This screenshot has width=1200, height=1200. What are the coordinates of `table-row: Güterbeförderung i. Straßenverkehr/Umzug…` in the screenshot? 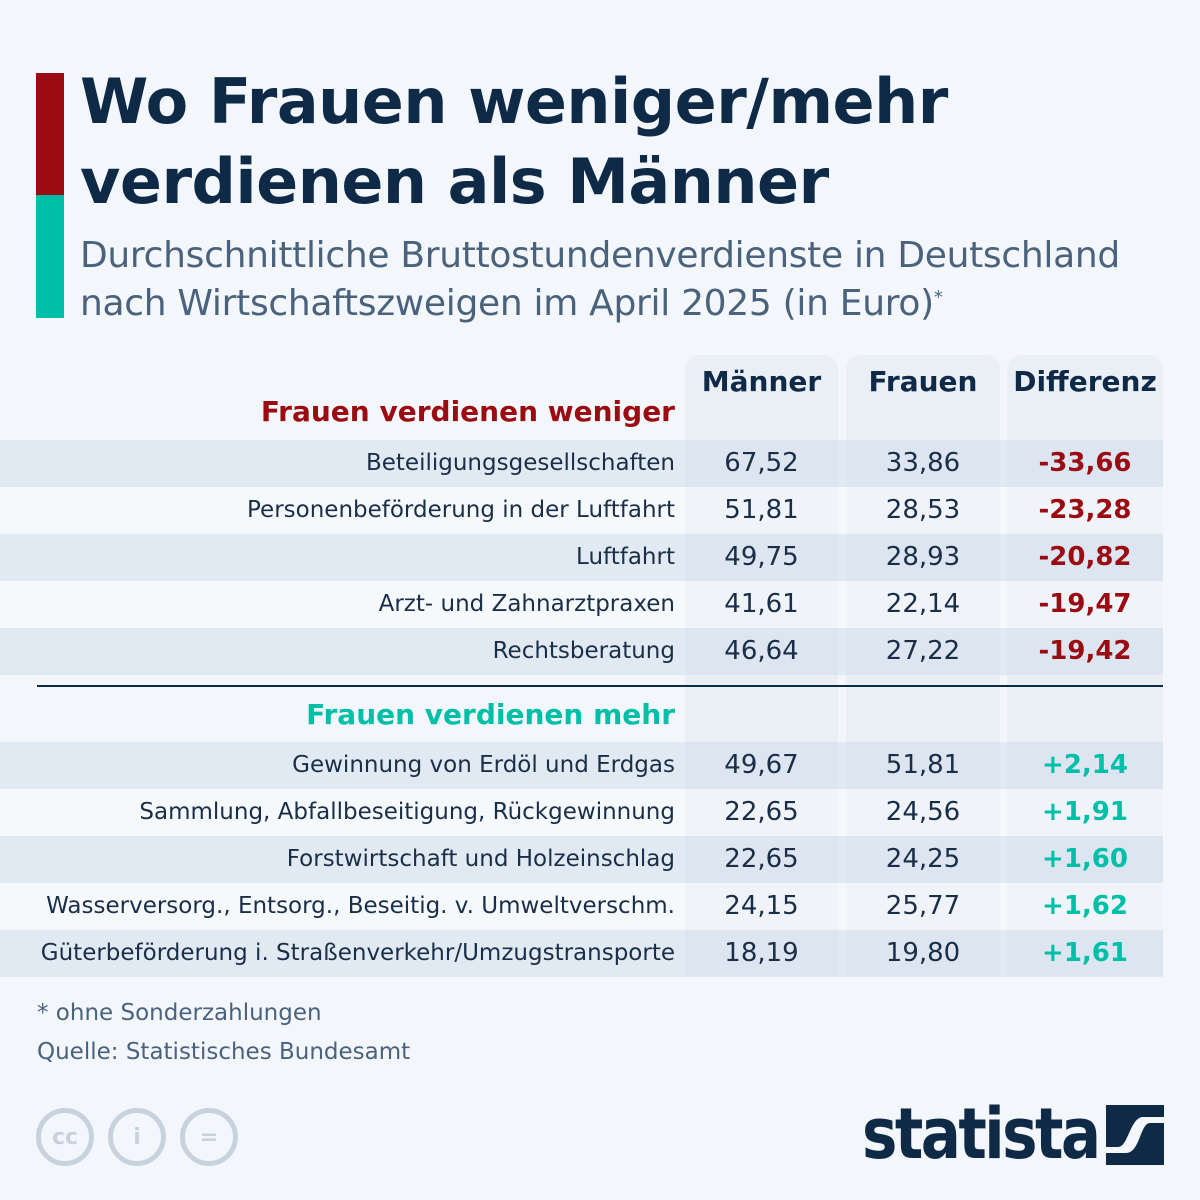 It's located at (581, 953).